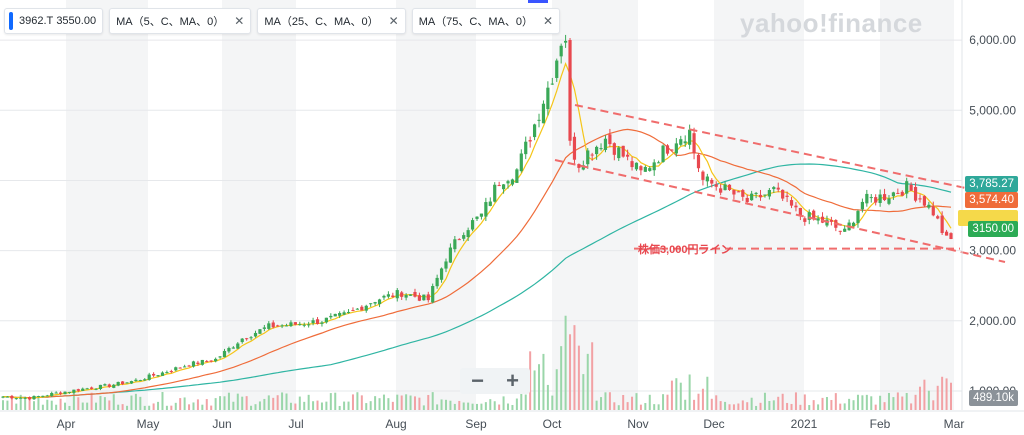 The width and height of the screenshot is (1024, 435). What do you see at coordinates (54, 21) in the screenshot?
I see `legend-ticker: 3962.T 3550.00` at bounding box center [54, 21].